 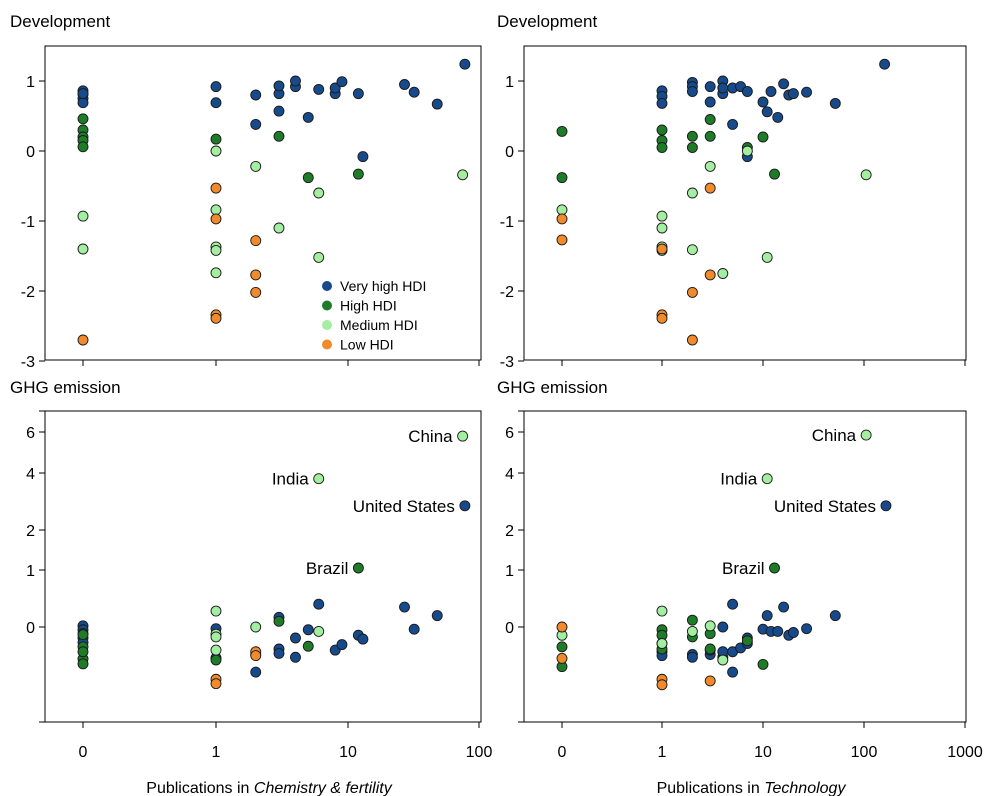 I want to click on x-tick-label: 1000, so click(x=965, y=752).